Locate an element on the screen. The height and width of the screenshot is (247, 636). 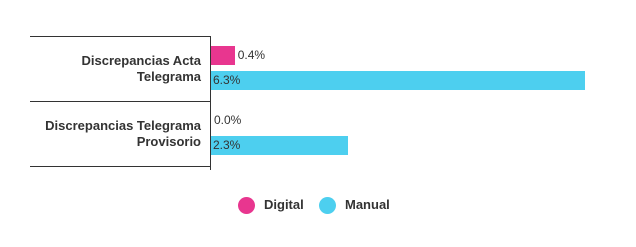
legend-label: Manual is located at coordinates (367, 204).